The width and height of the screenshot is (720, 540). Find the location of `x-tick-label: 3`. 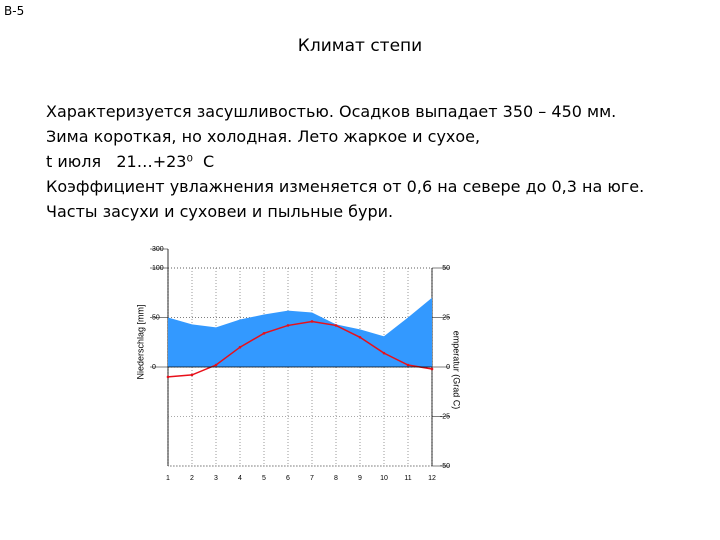

x-tick-label: 3 is located at coordinates (216, 478).